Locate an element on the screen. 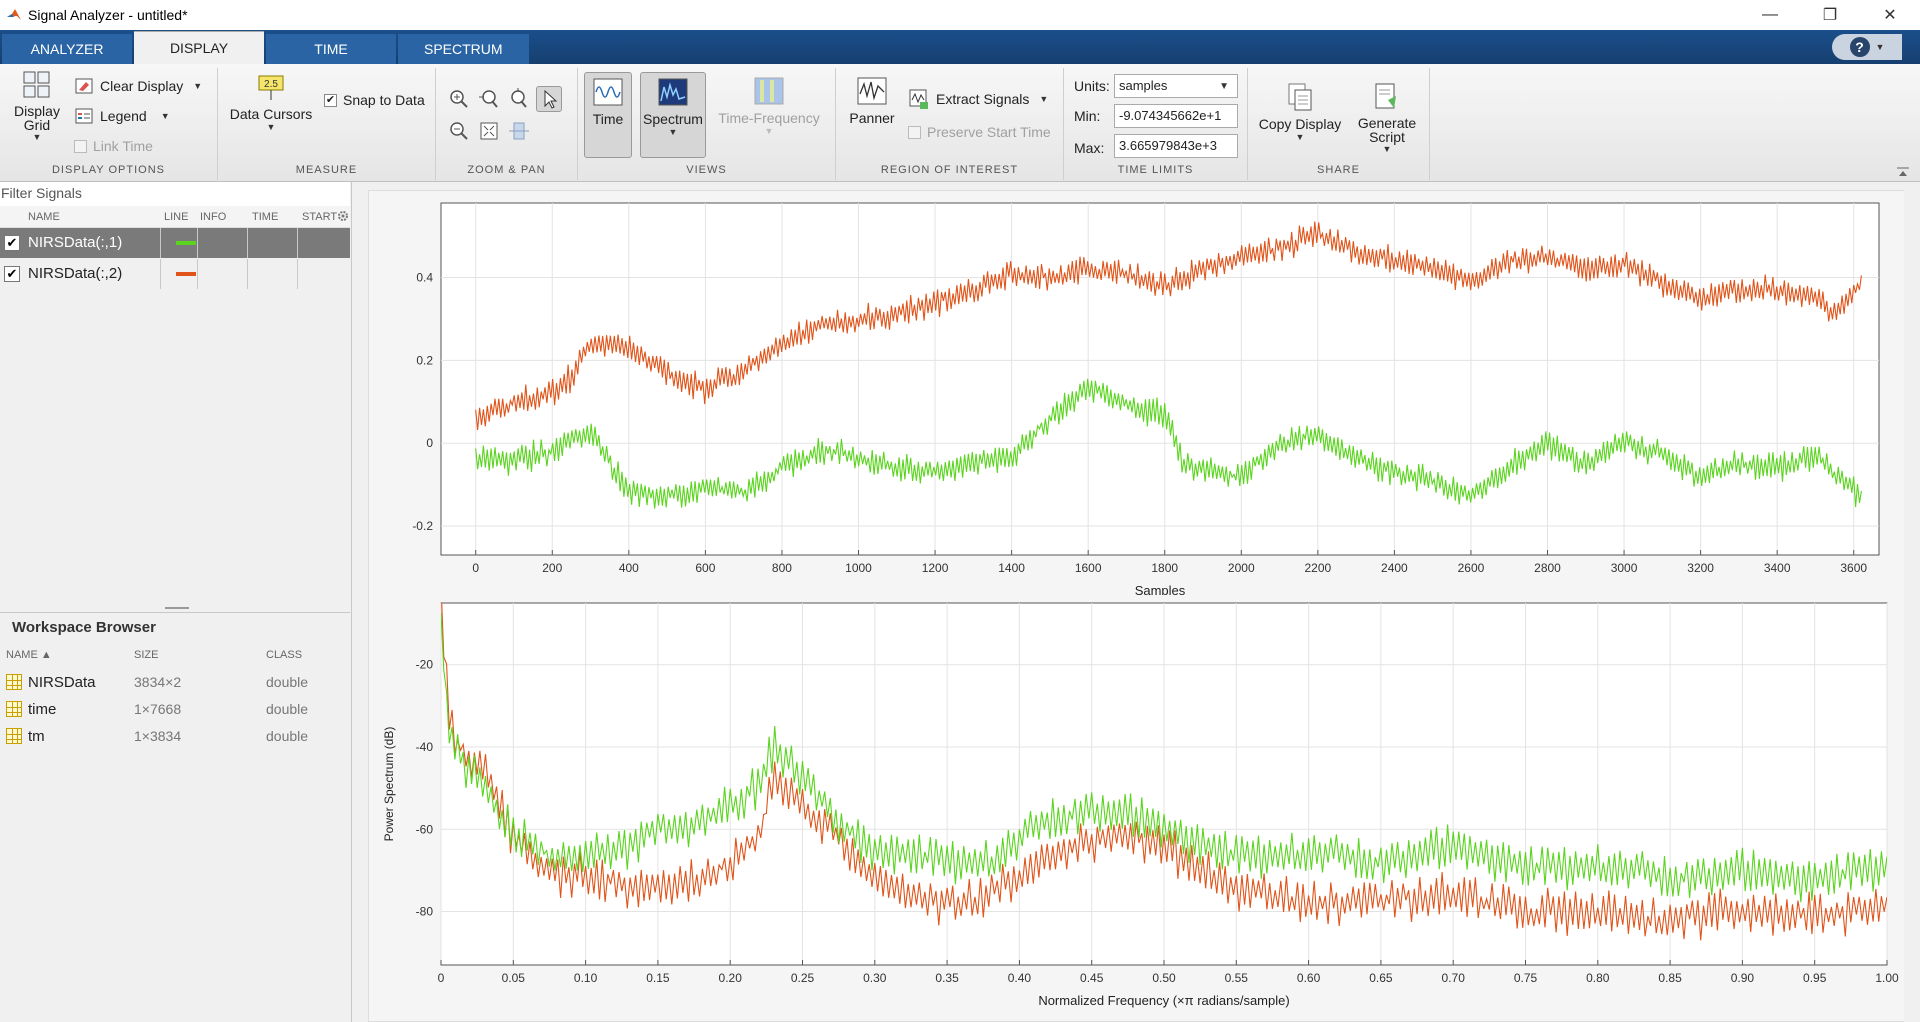 This screenshot has width=1920, height=1022. fit-to-view-icon is located at coordinates (489, 131).